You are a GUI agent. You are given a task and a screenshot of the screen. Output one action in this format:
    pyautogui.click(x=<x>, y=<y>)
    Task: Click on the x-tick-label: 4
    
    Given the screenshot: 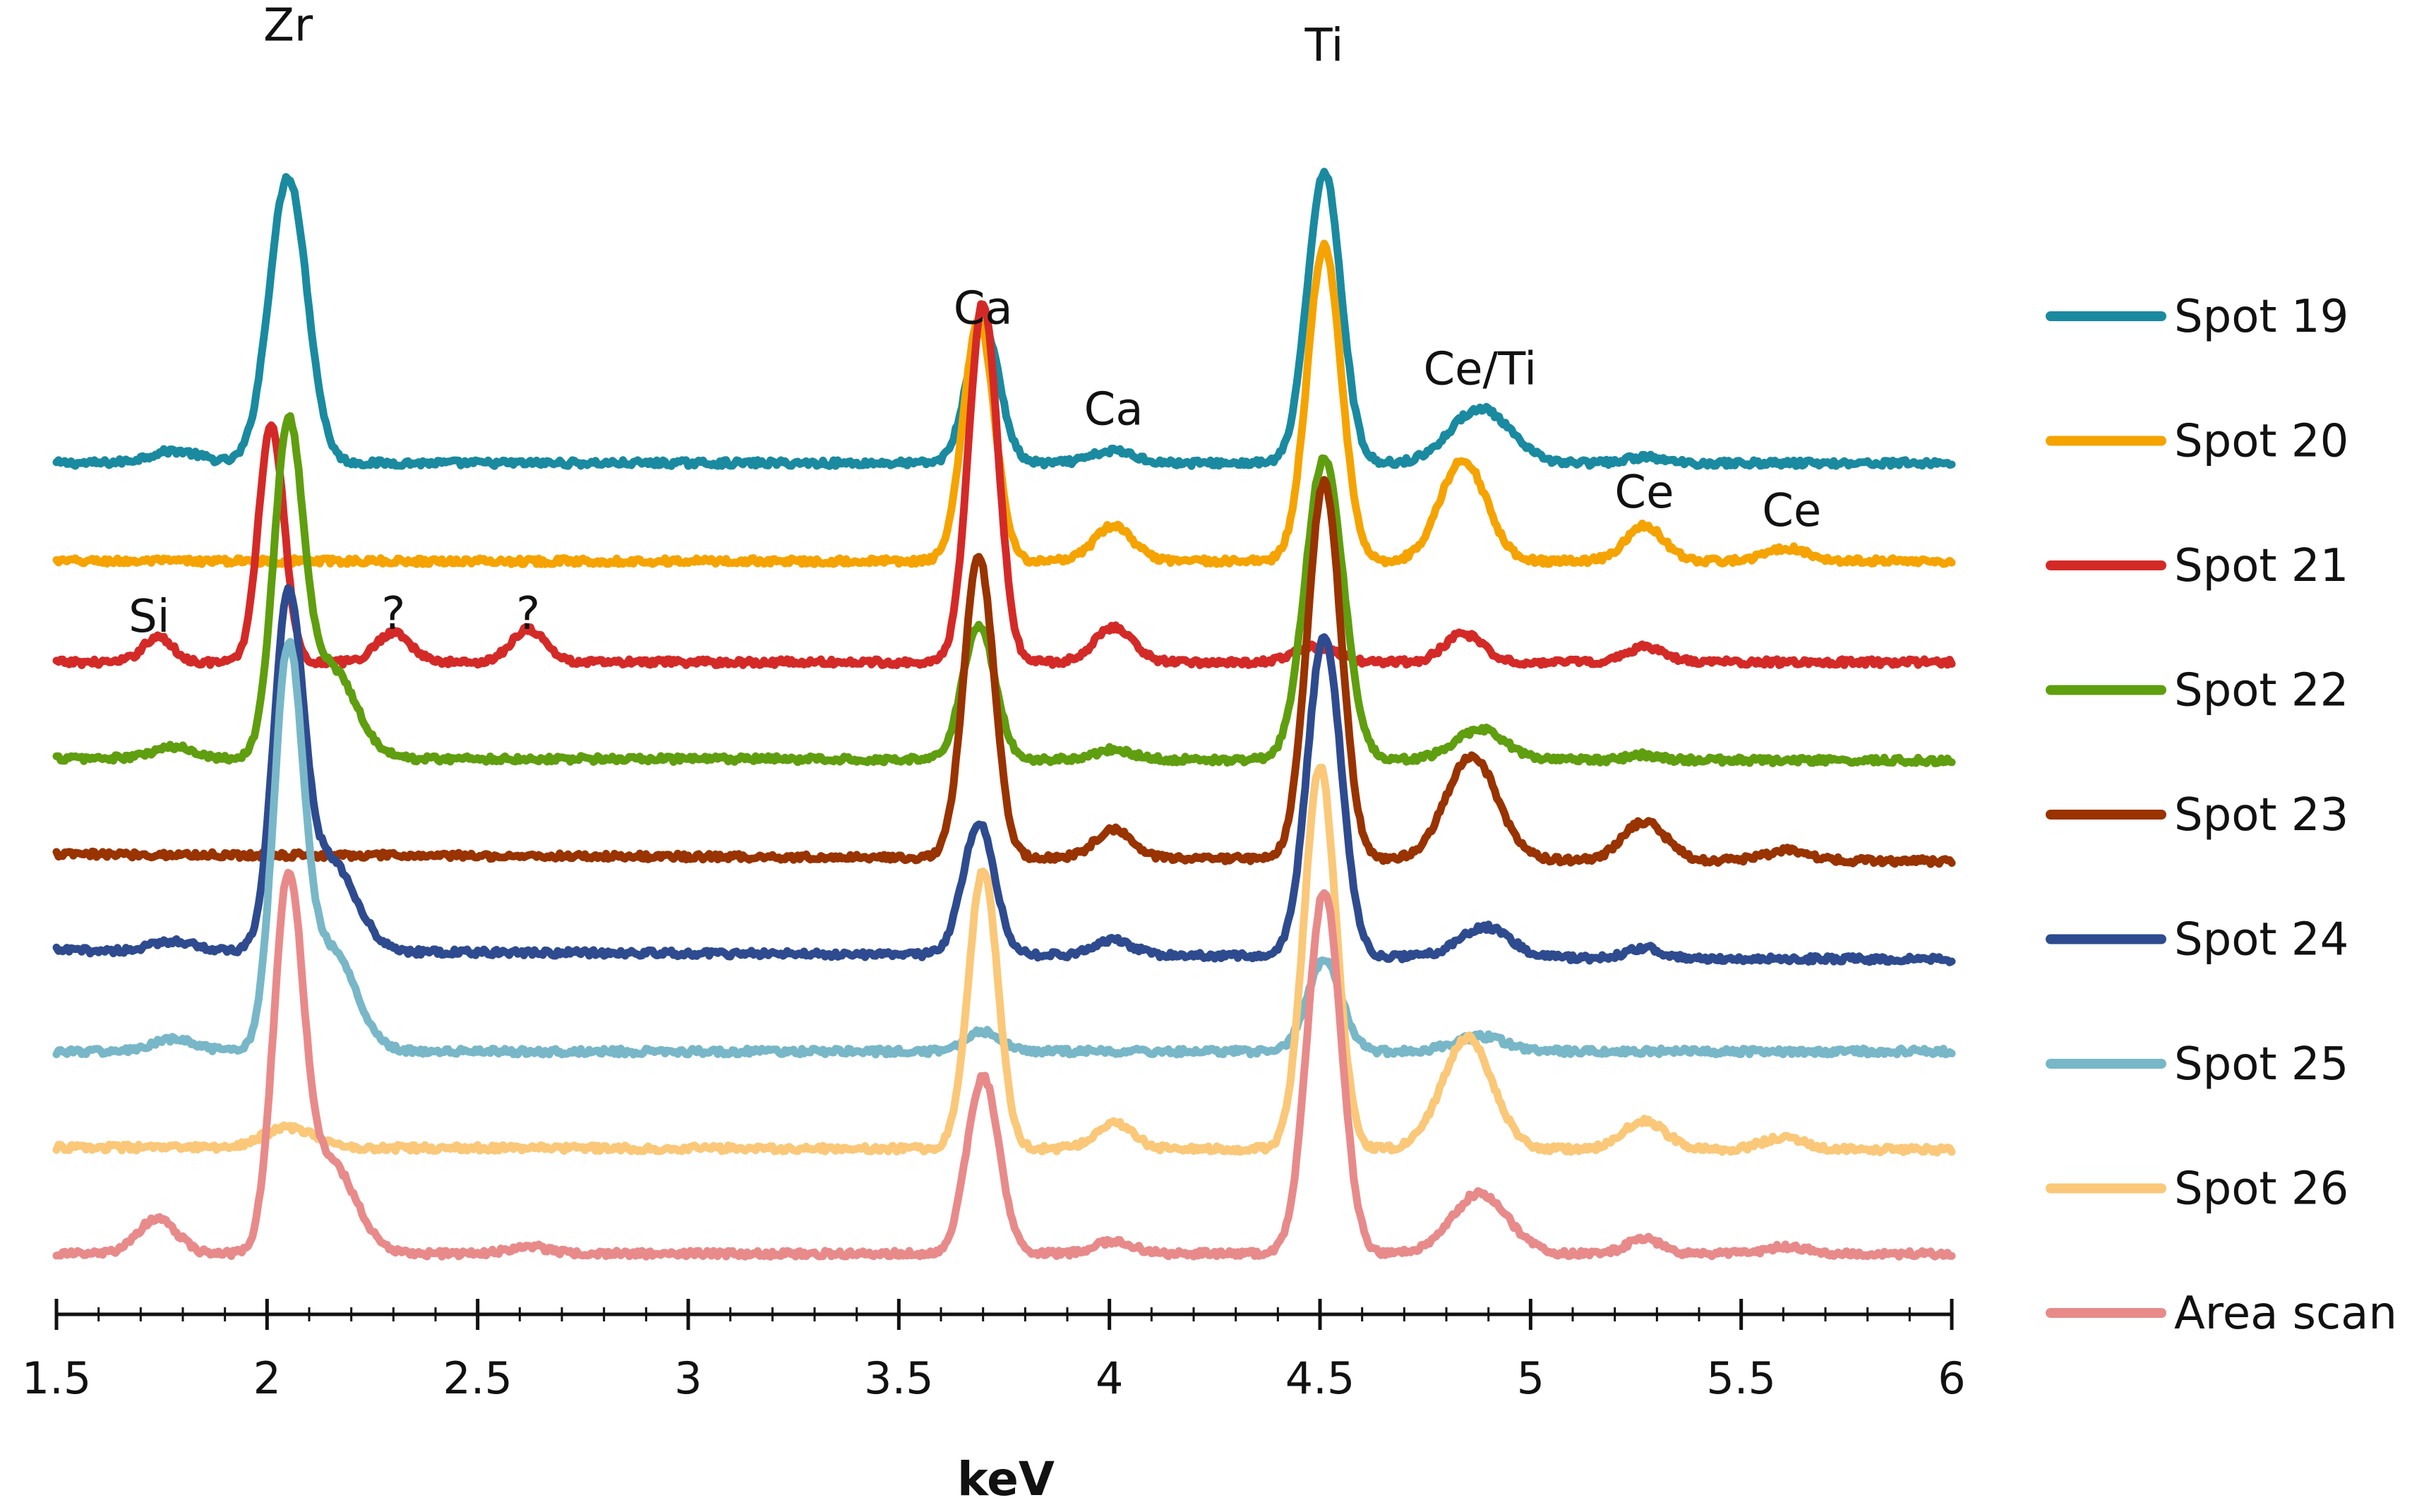 What is the action you would take?
    pyautogui.click(x=1110, y=1378)
    